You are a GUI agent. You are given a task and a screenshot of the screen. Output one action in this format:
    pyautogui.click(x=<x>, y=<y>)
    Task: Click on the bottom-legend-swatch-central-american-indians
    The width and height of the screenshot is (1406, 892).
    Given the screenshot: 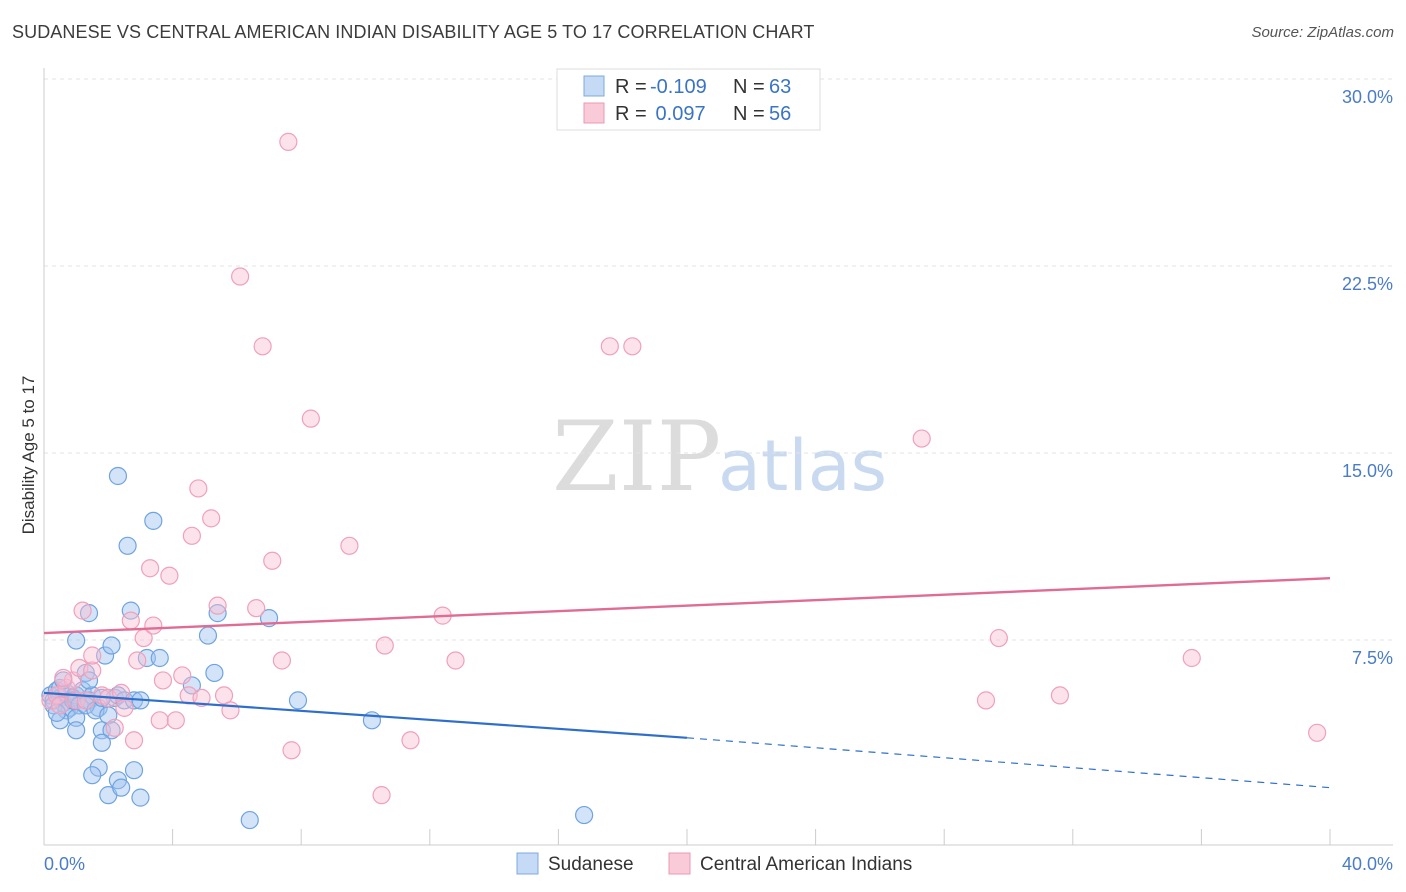 What is the action you would take?
    pyautogui.click(x=679, y=863)
    